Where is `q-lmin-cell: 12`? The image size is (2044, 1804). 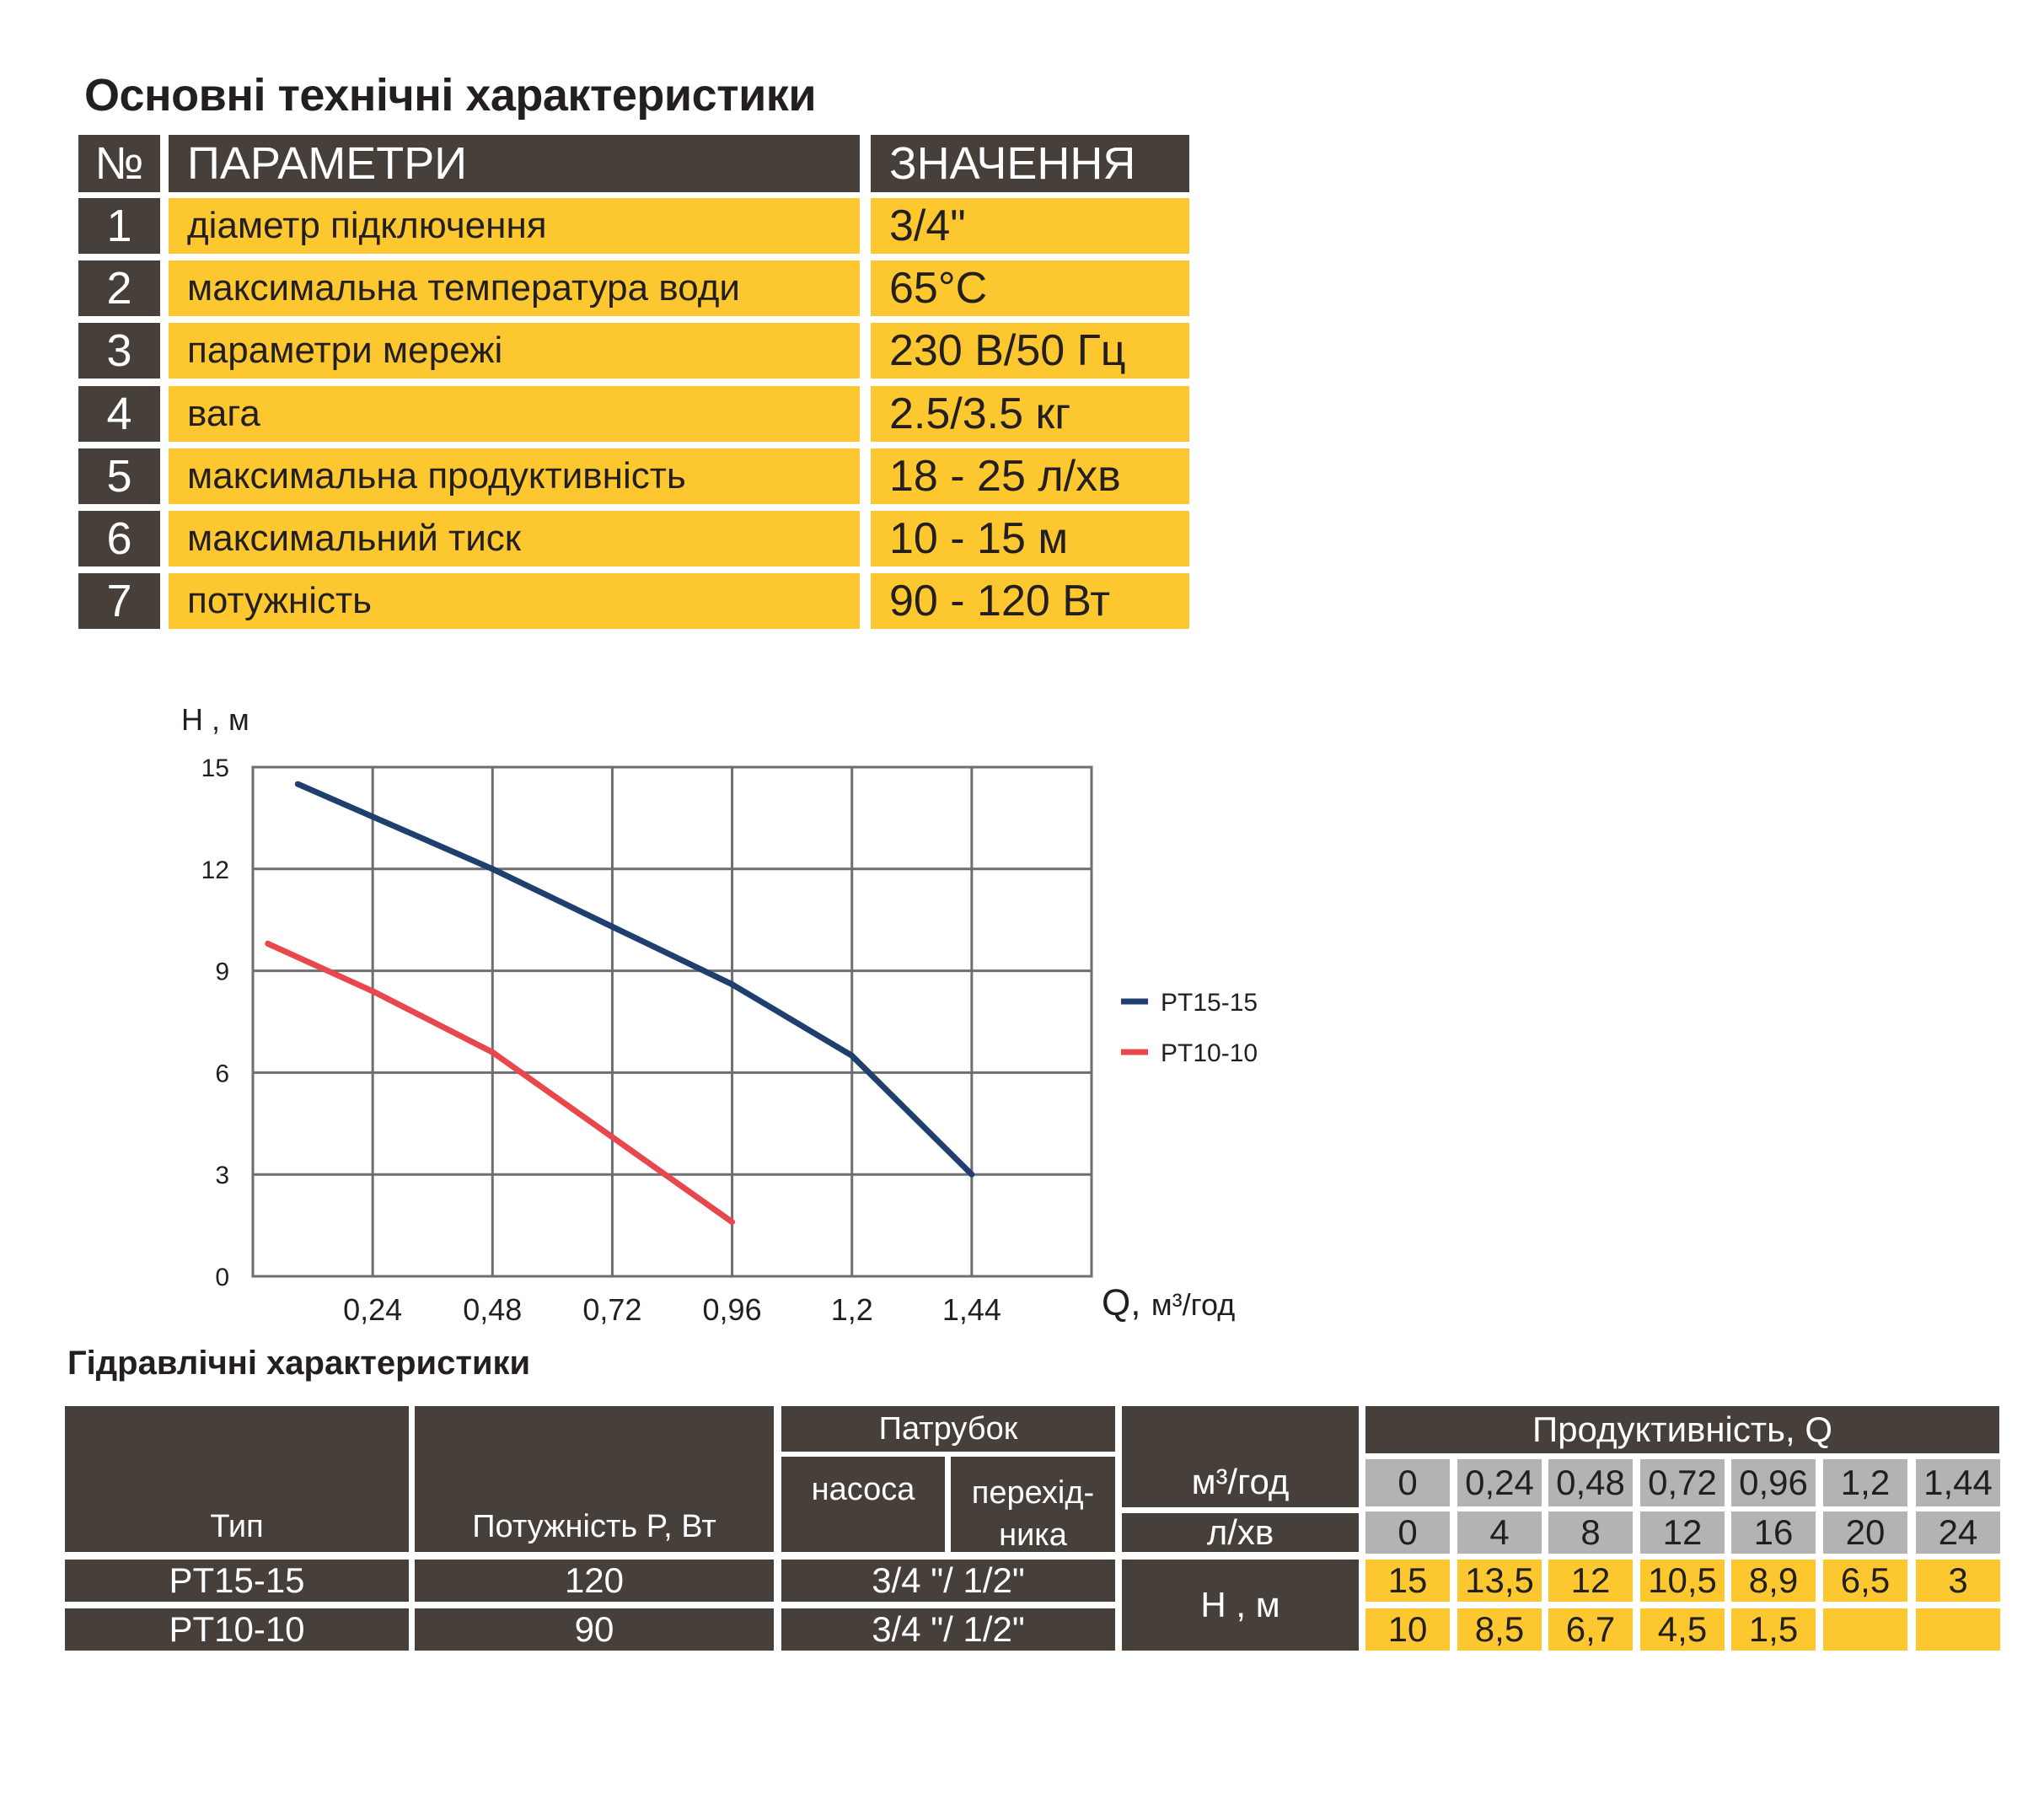 q-lmin-cell: 12 is located at coordinates (1683, 1532).